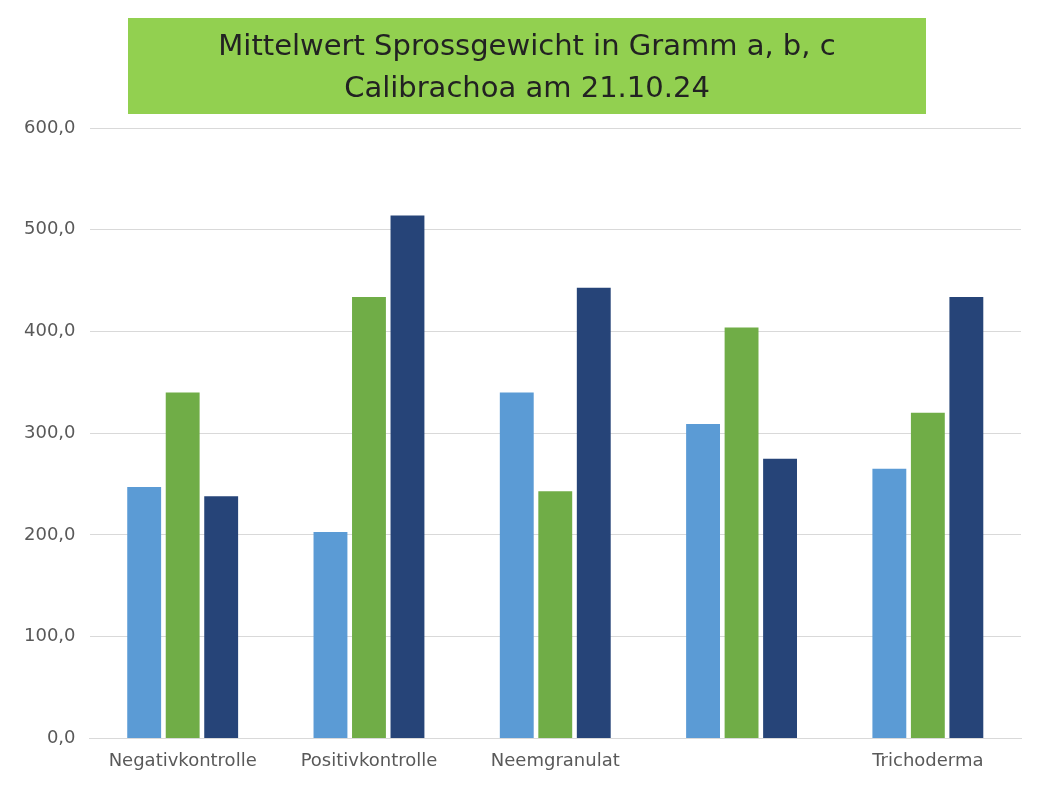 This screenshot has width=1041, height=794. Describe the element at coordinates (527, 66) in the screenshot. I see `chart-title: Mittelwert Sprossgewicht in Gramm a, b, c Calibrachoa am 21.10.24` at that location.